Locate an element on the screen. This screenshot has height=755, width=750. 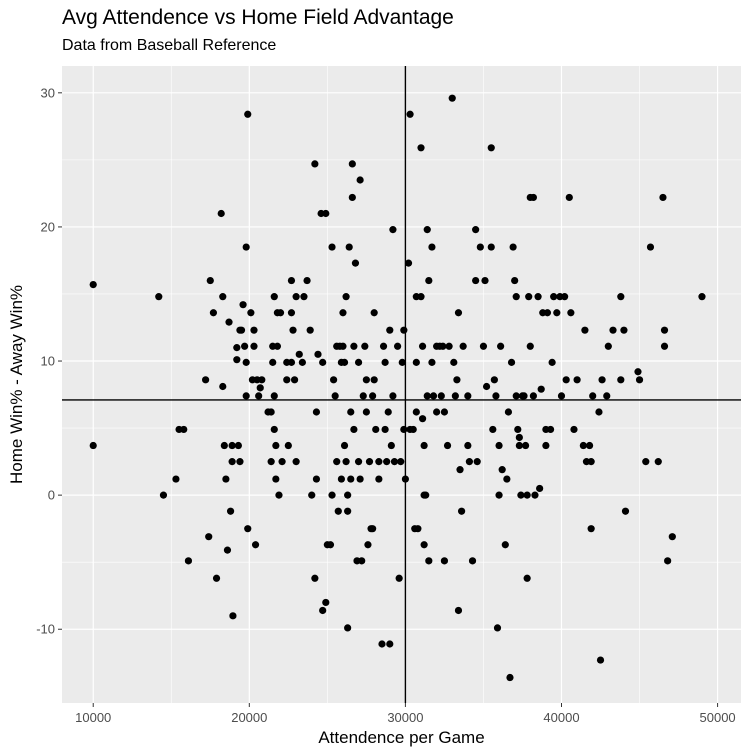
chart-subtitle: Data from Baseball Reference is located at coordinates (169, 45).